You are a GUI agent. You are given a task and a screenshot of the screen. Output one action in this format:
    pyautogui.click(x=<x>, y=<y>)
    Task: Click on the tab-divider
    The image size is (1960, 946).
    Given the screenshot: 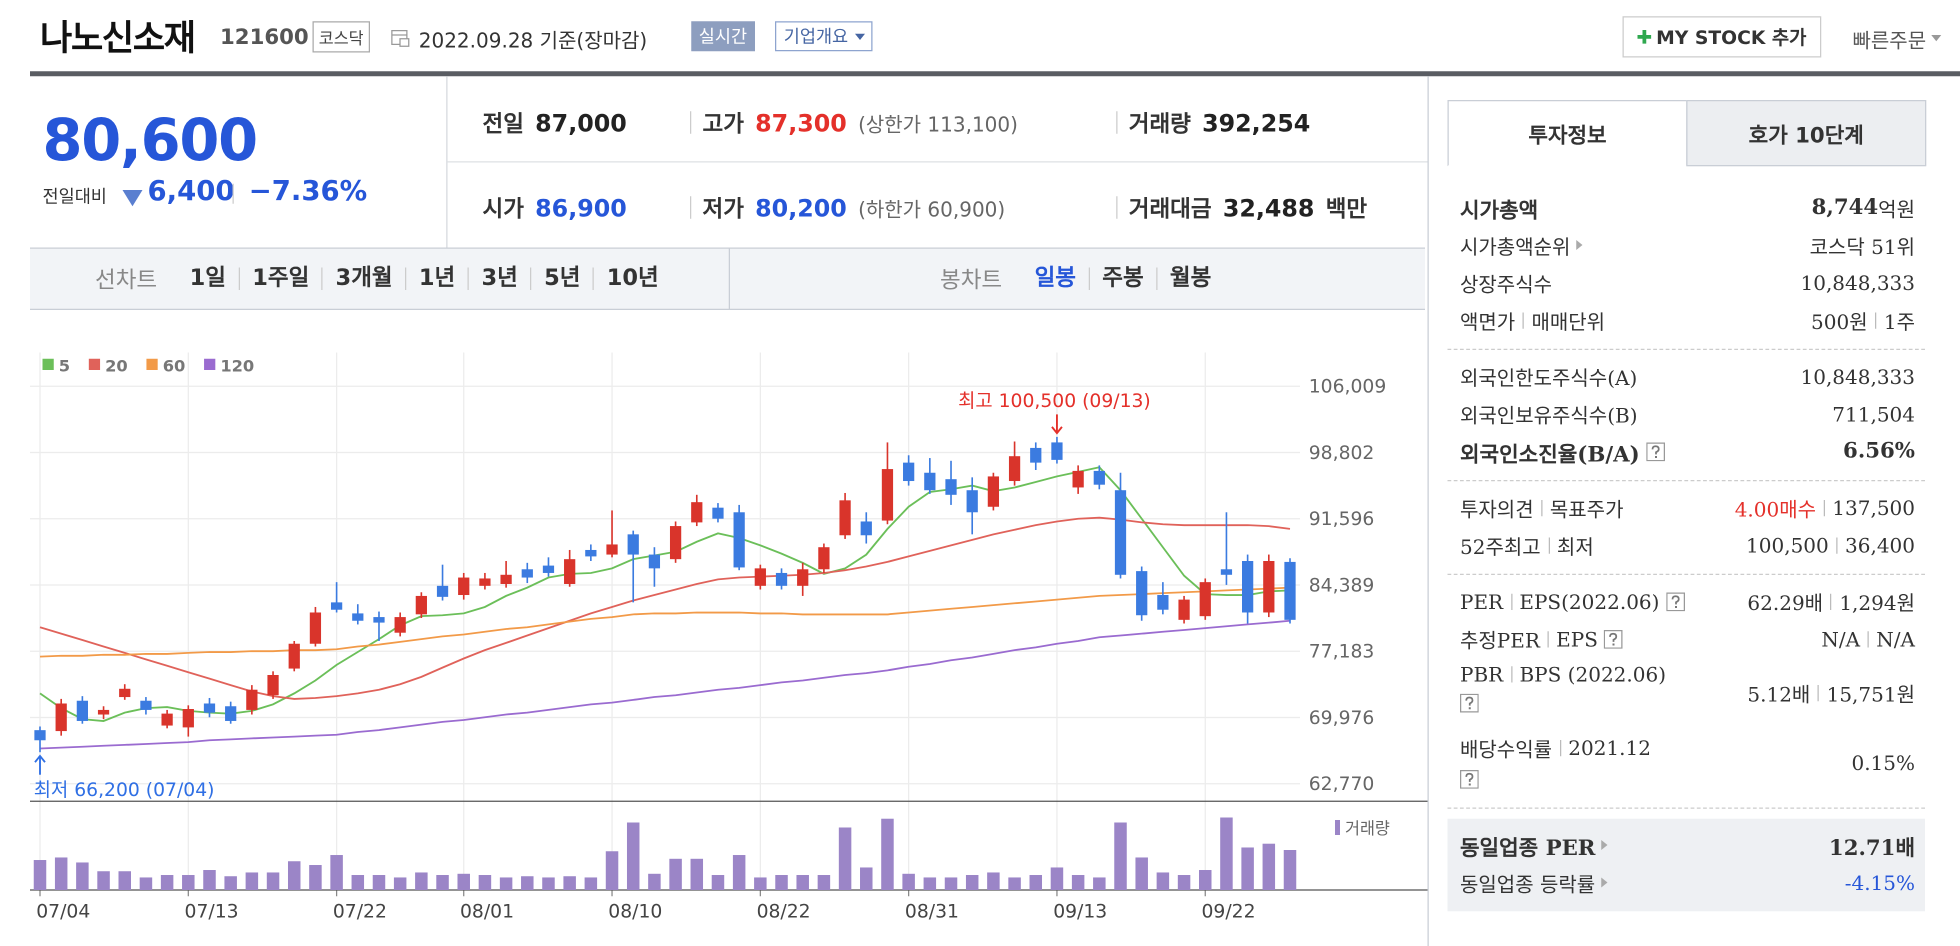 What is the action you would take?
    pyautogui.click(x=729, y=278)
    